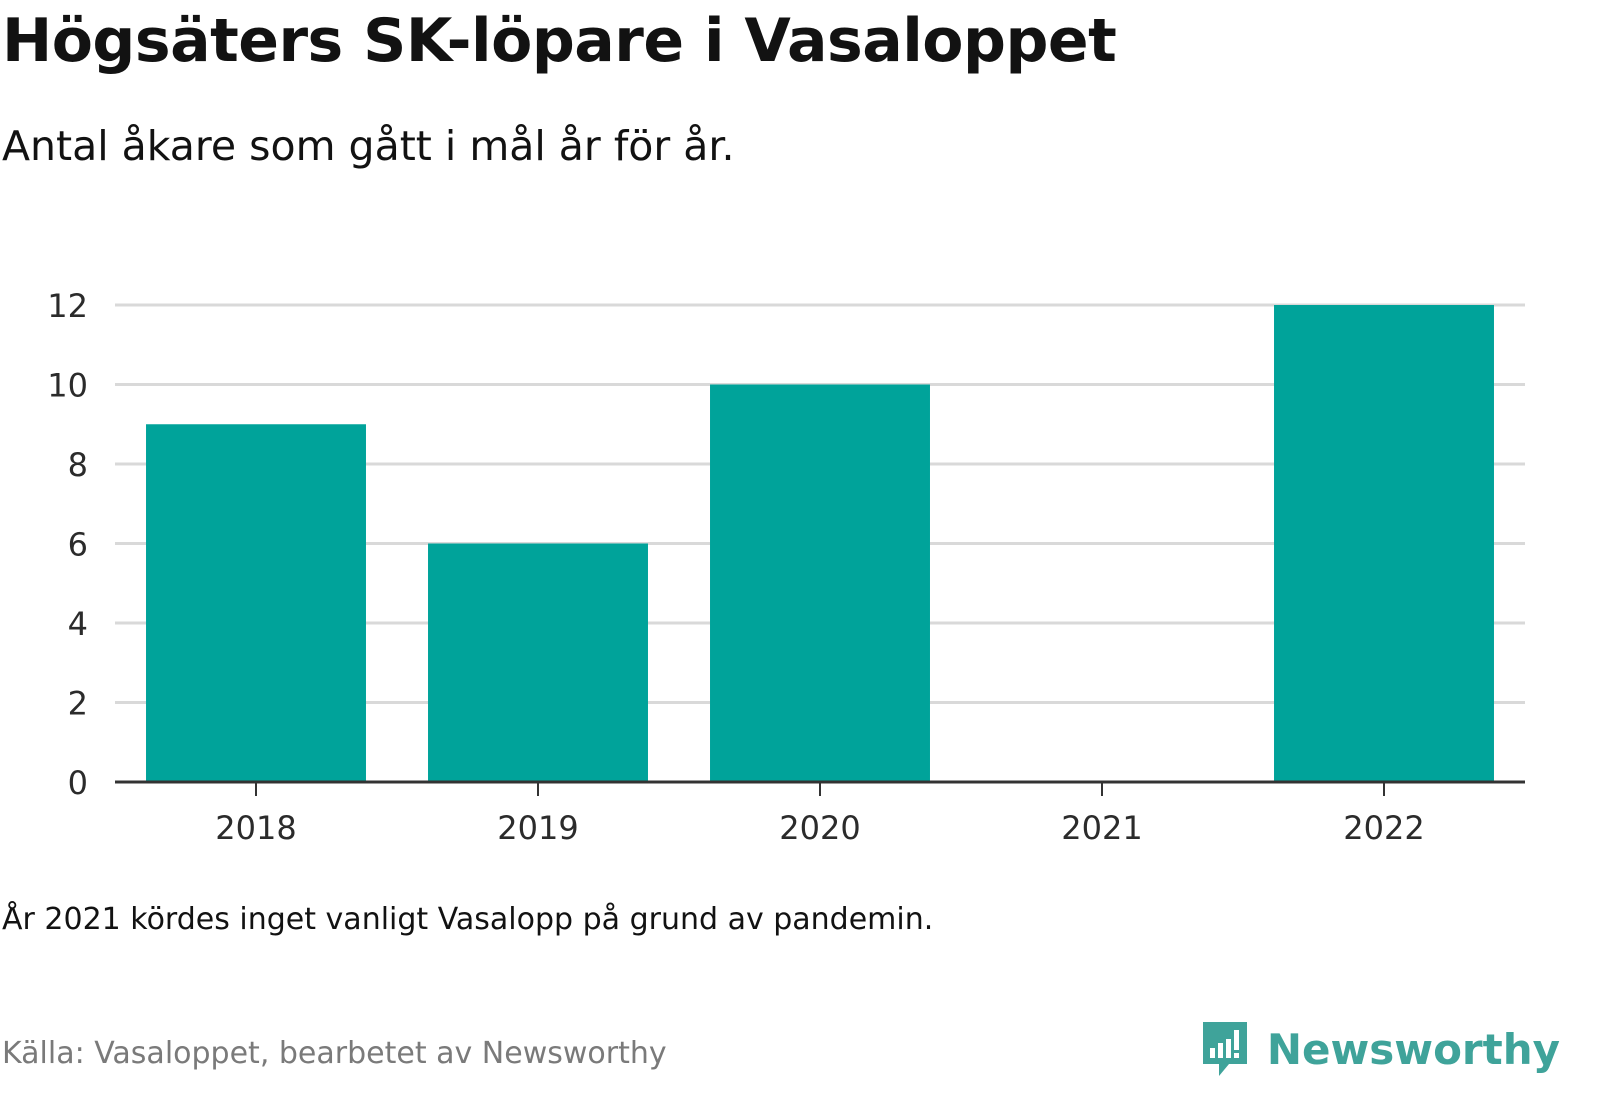 The image size is (1600, 1100). What do you see at coordinates (1384, 543) in the screenshot?
I see `bar-2022` at bounding box center [1384, 543].